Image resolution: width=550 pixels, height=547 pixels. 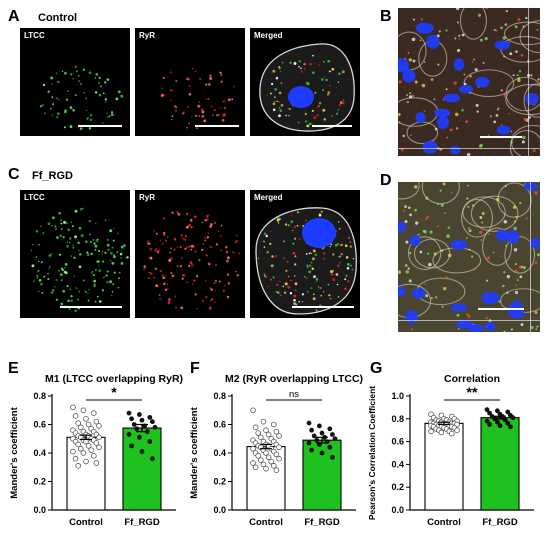 I want to click on significance-label: ns, so click(x=294, y=394).